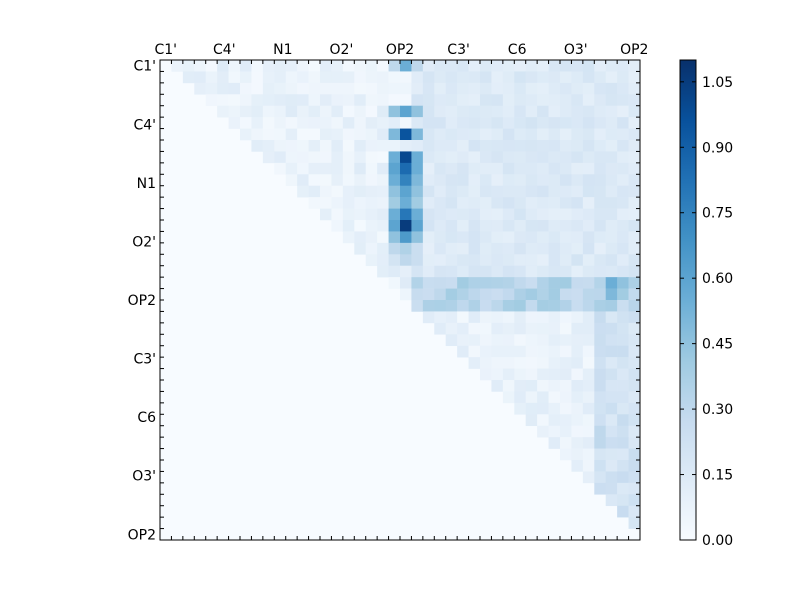 Image resolution: width=800 pixels, height=600 pixels. Describe the element at coordinates (717, 279) in the screenshot. I see `colorbar-tick-label: 0.60` at that location.